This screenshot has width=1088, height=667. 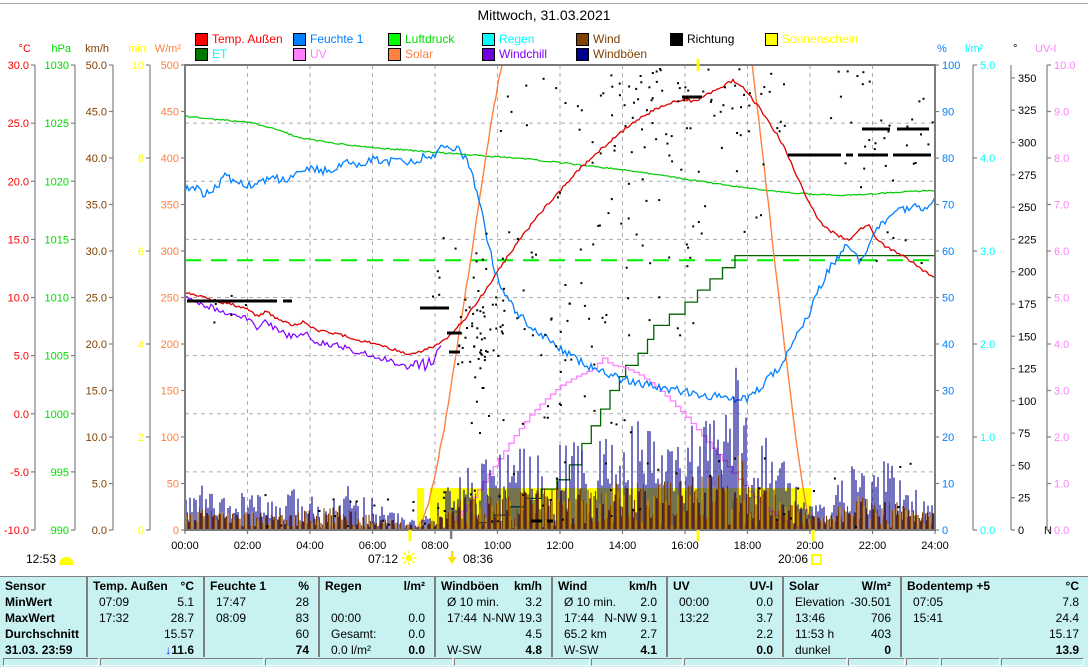 I want to click on svg-text: 08:00, so click(x=435, y=546).